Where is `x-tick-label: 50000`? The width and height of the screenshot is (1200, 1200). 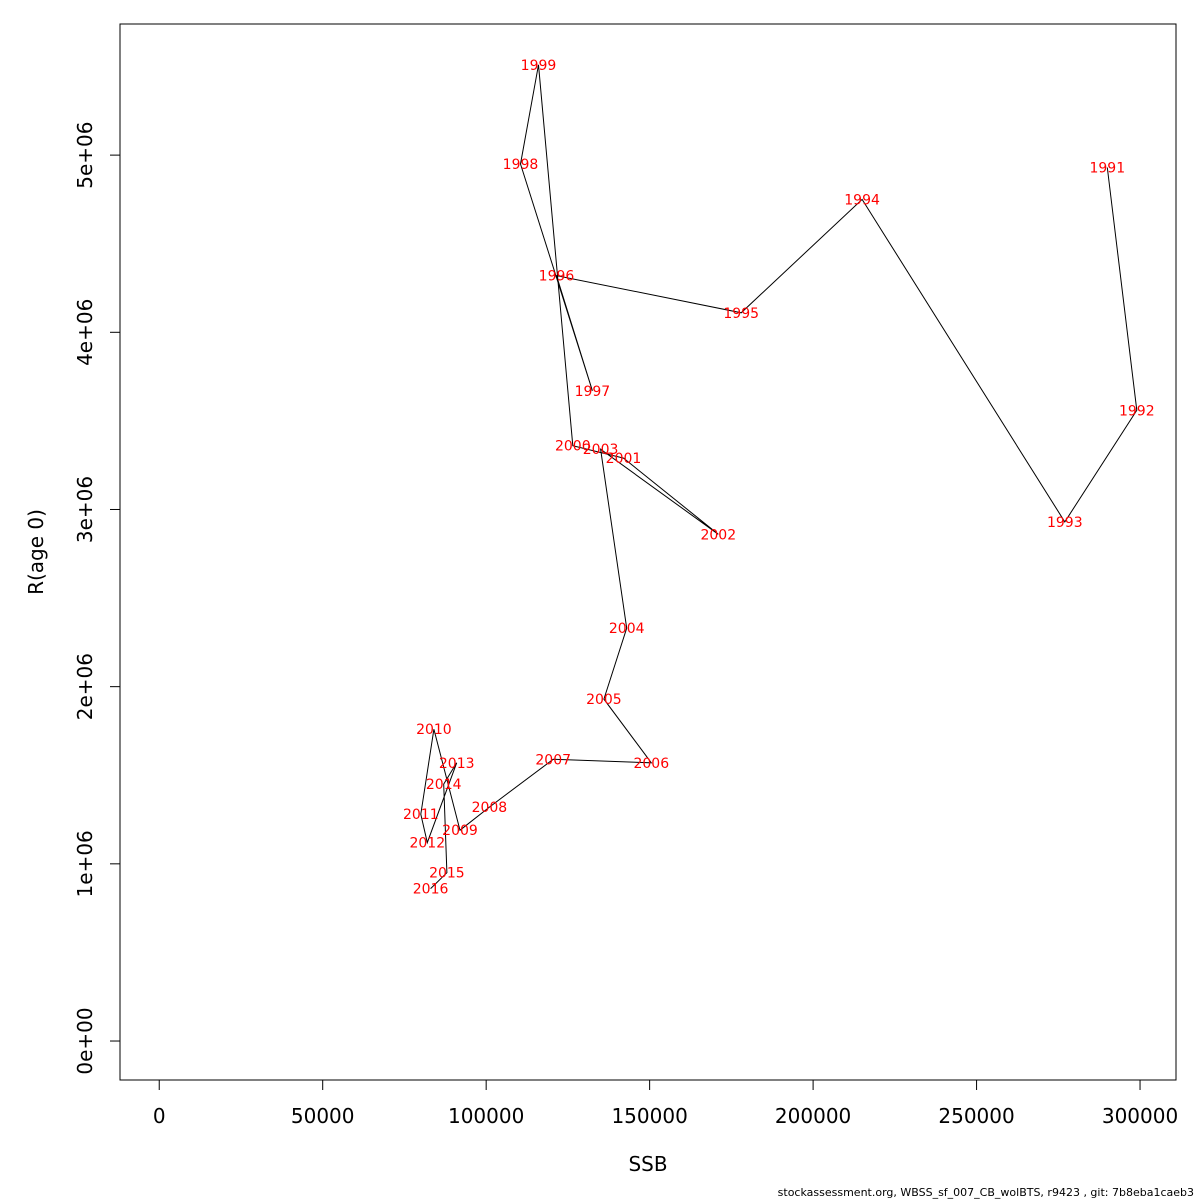
x-tick-label: 50000 is located at coordinates (323, 1116).